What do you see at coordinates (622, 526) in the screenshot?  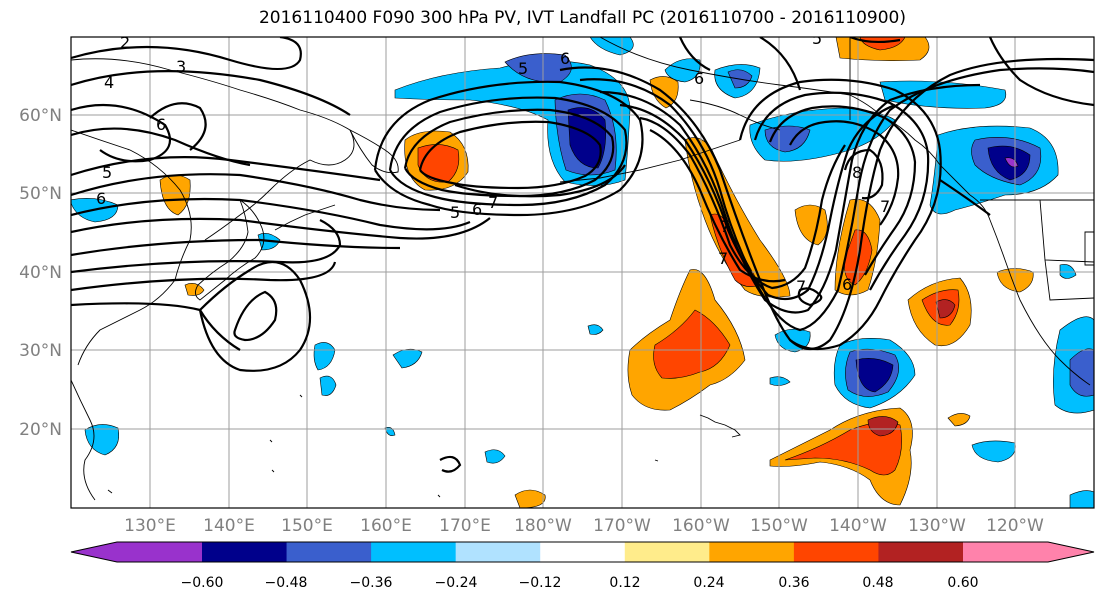 I see `lon-label: 170°W` at bounding box center [622, 526].